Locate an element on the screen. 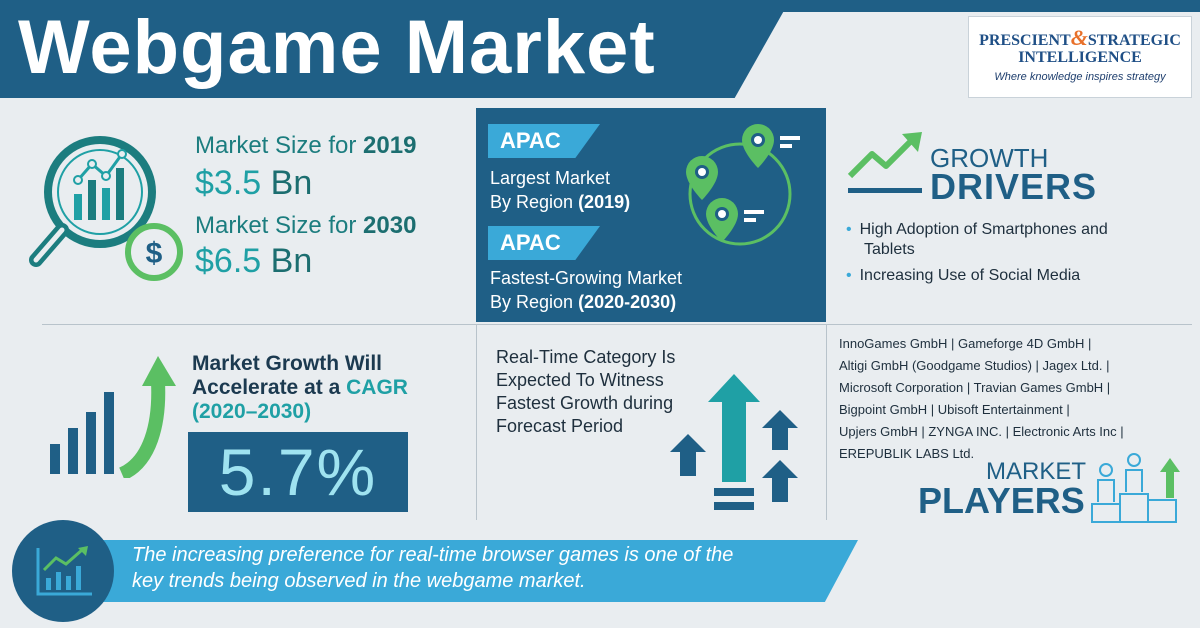 Image resolution: width=1200 pixels, height=628 pixels. driver-item-2-text: Increasing Use of Social Media is located at coordinates (970, 275).